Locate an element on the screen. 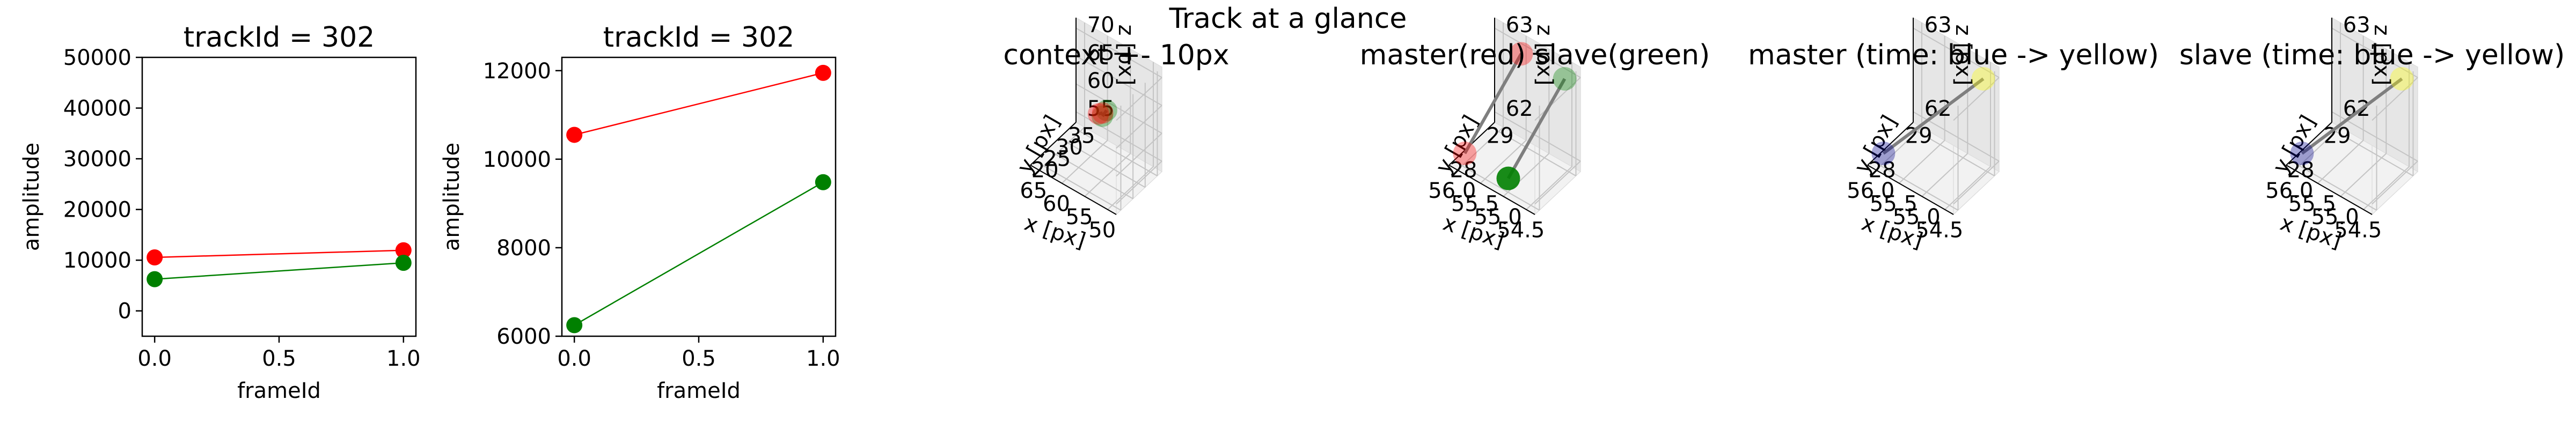 This screenshot has width=2576, height=429. y-tick-label: 20 is located at coordinates (1045, 170).